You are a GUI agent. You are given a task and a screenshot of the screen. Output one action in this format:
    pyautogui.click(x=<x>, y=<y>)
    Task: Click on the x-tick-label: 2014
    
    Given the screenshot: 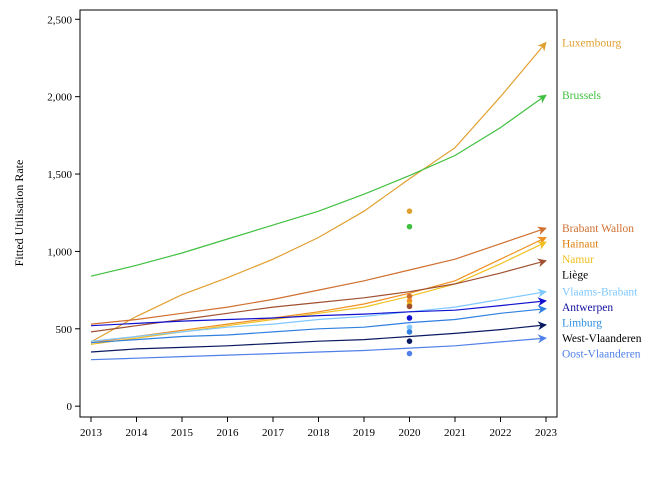 What is the action you would take?
    pyautogui.click(x=137, y=433)
    